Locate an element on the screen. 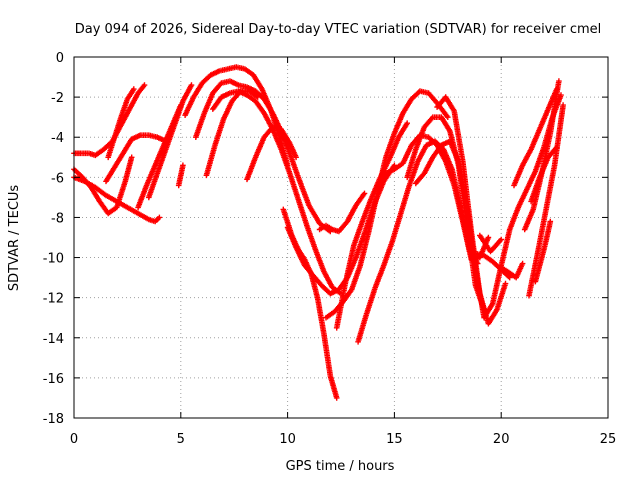  x-tick-label: 10 is located at coordinates (287, 439).